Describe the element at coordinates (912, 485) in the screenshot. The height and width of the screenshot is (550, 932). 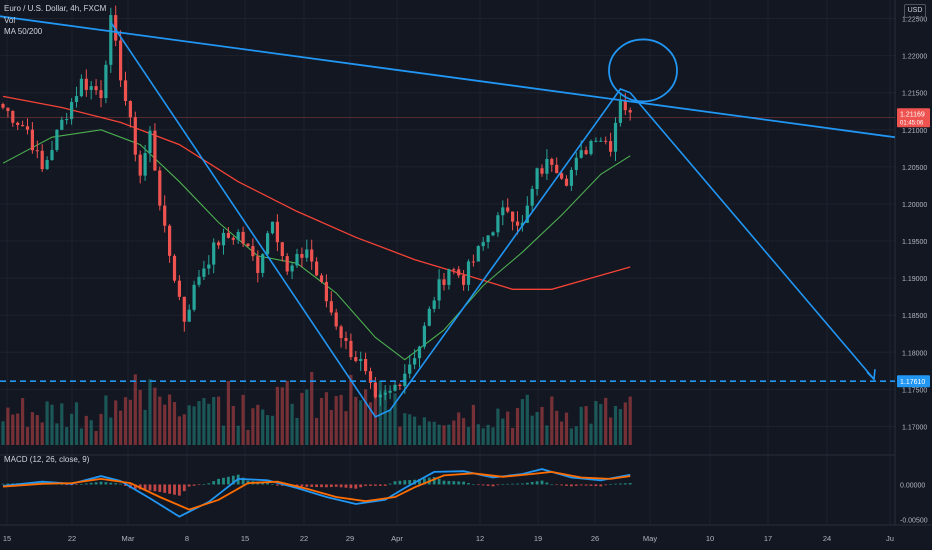
I see `macd-tick-0: 0.00000` at that location.